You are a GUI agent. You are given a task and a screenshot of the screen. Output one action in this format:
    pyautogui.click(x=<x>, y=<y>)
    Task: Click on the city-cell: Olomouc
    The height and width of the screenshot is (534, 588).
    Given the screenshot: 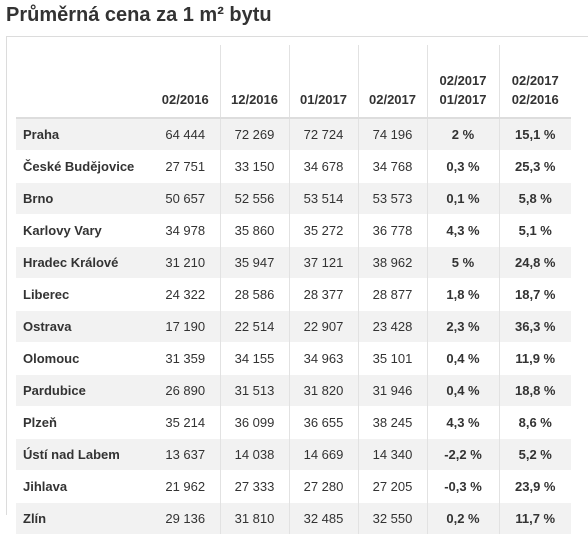 What is the action you would take?
    pyautogui.click(x=83, y=359)
    